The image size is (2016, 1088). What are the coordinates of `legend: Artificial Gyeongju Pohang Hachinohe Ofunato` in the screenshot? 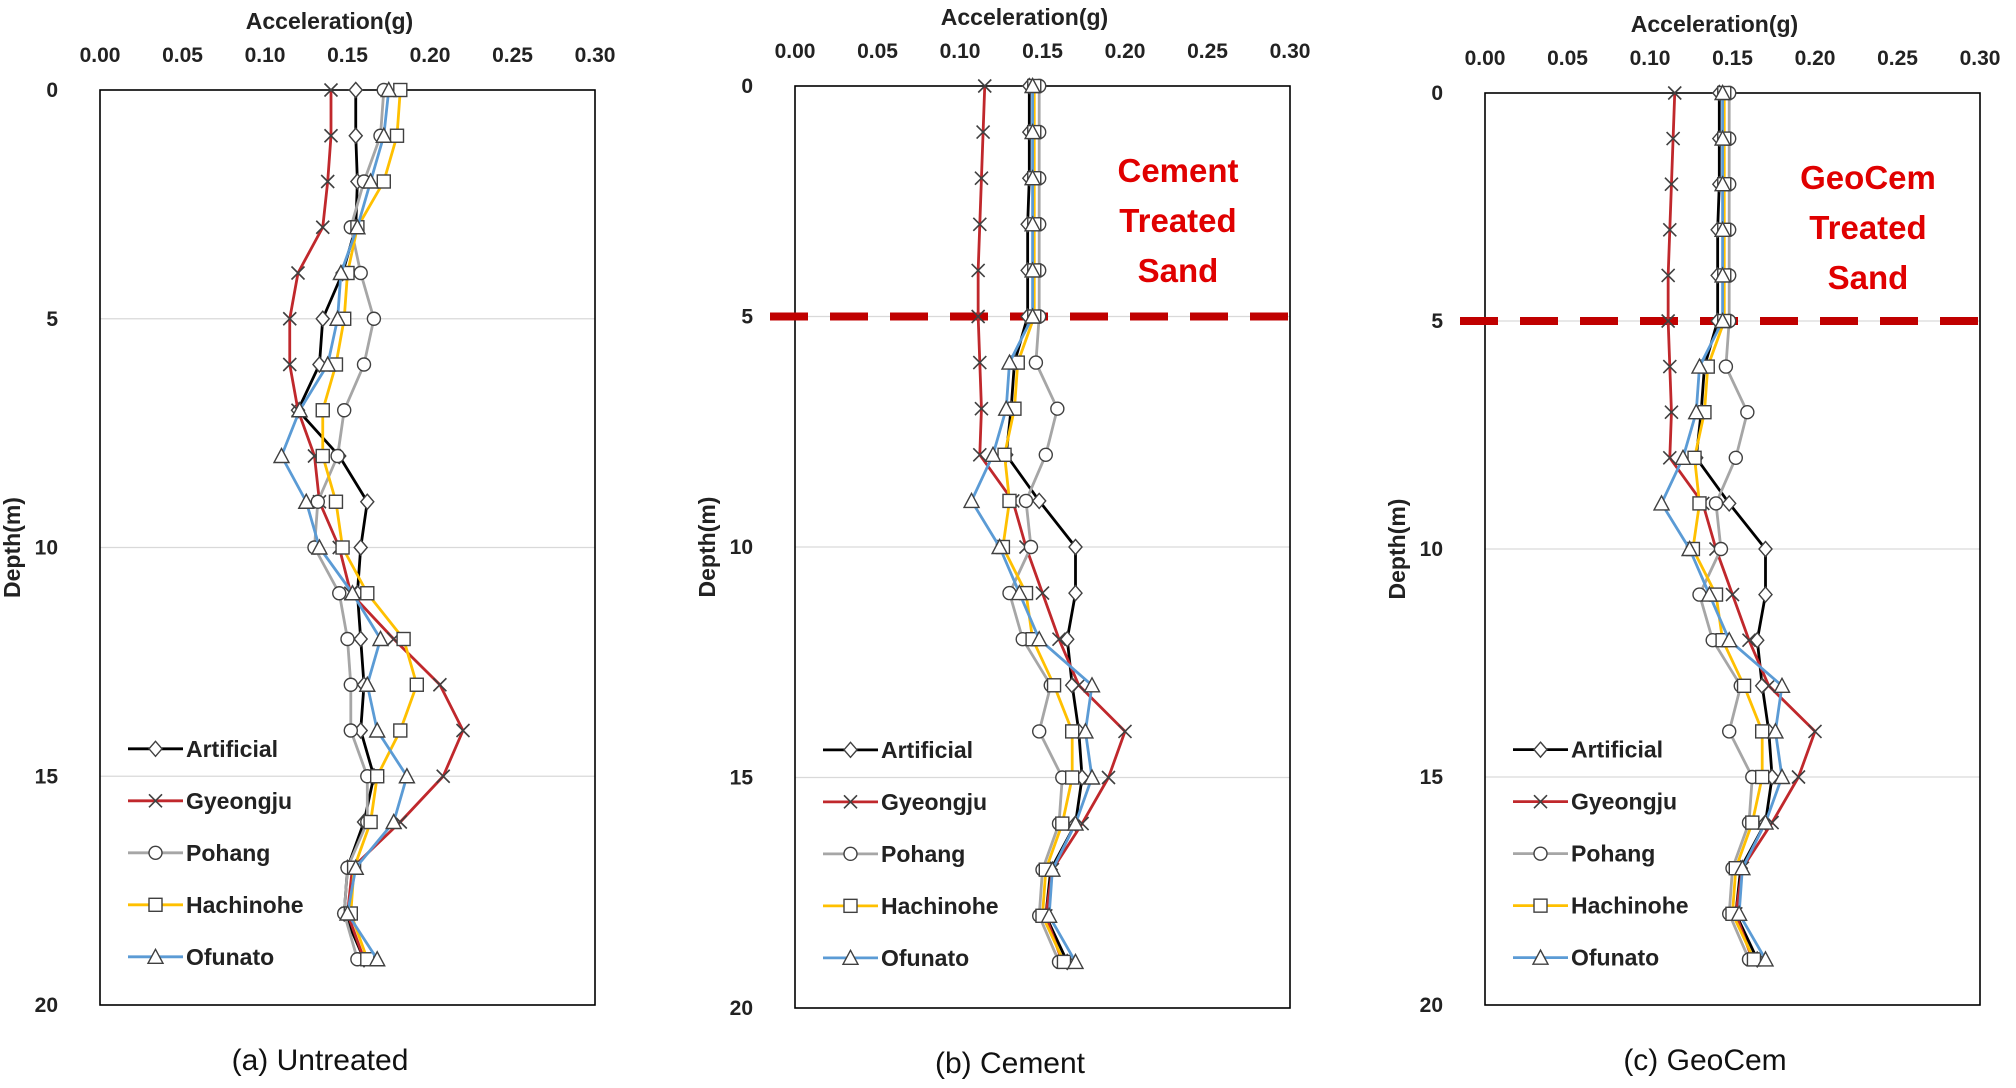 It's located at (1601, 854).